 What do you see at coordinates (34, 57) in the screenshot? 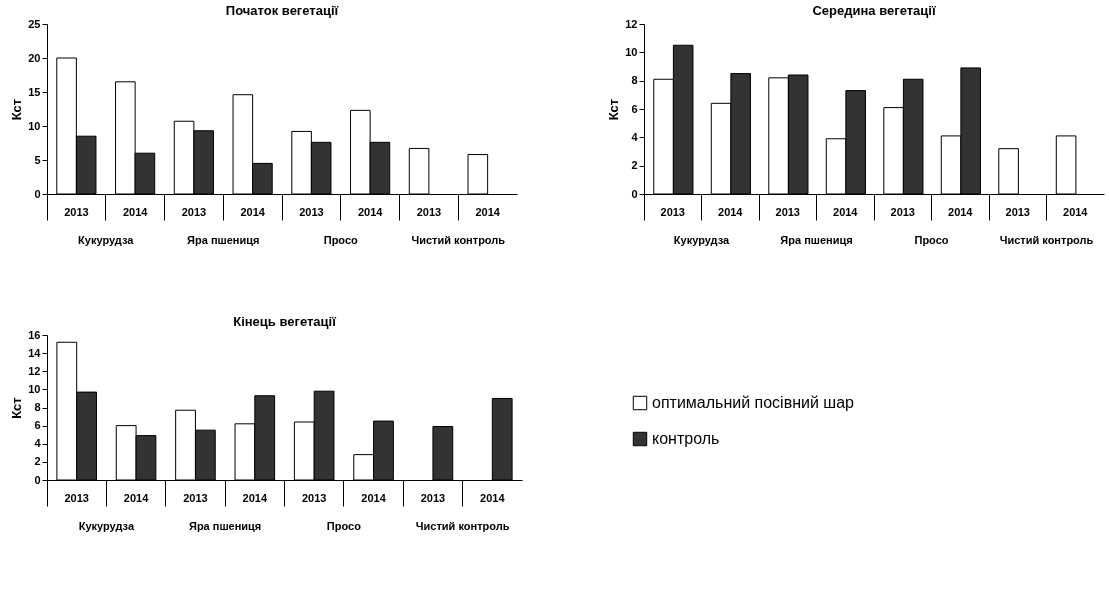
I see `y-tick-label: 20` at bounding box center [34, 57].